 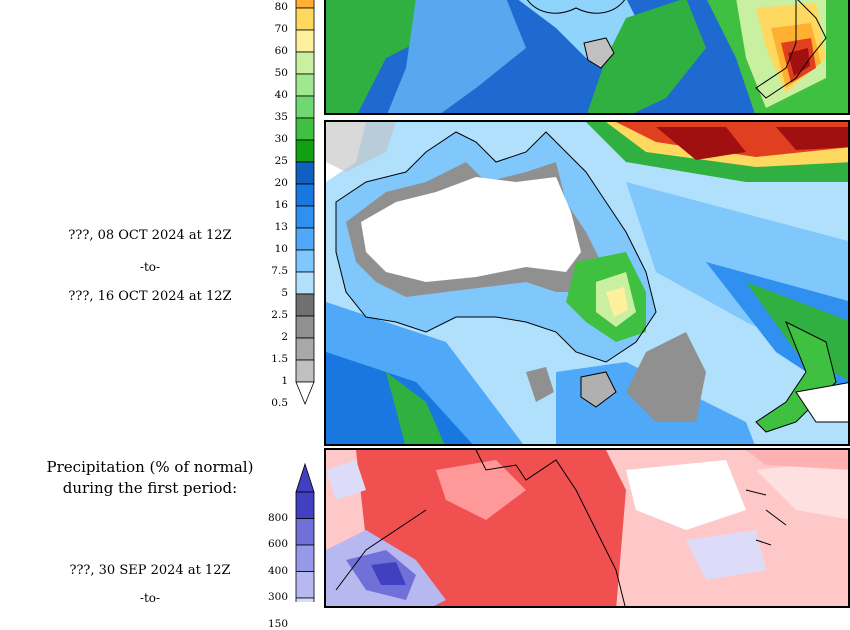 What do you see at coordinates (281, 29) in the screenshot?
I see `colorbar-tick-label: 70` at bounding box center [281, 29].